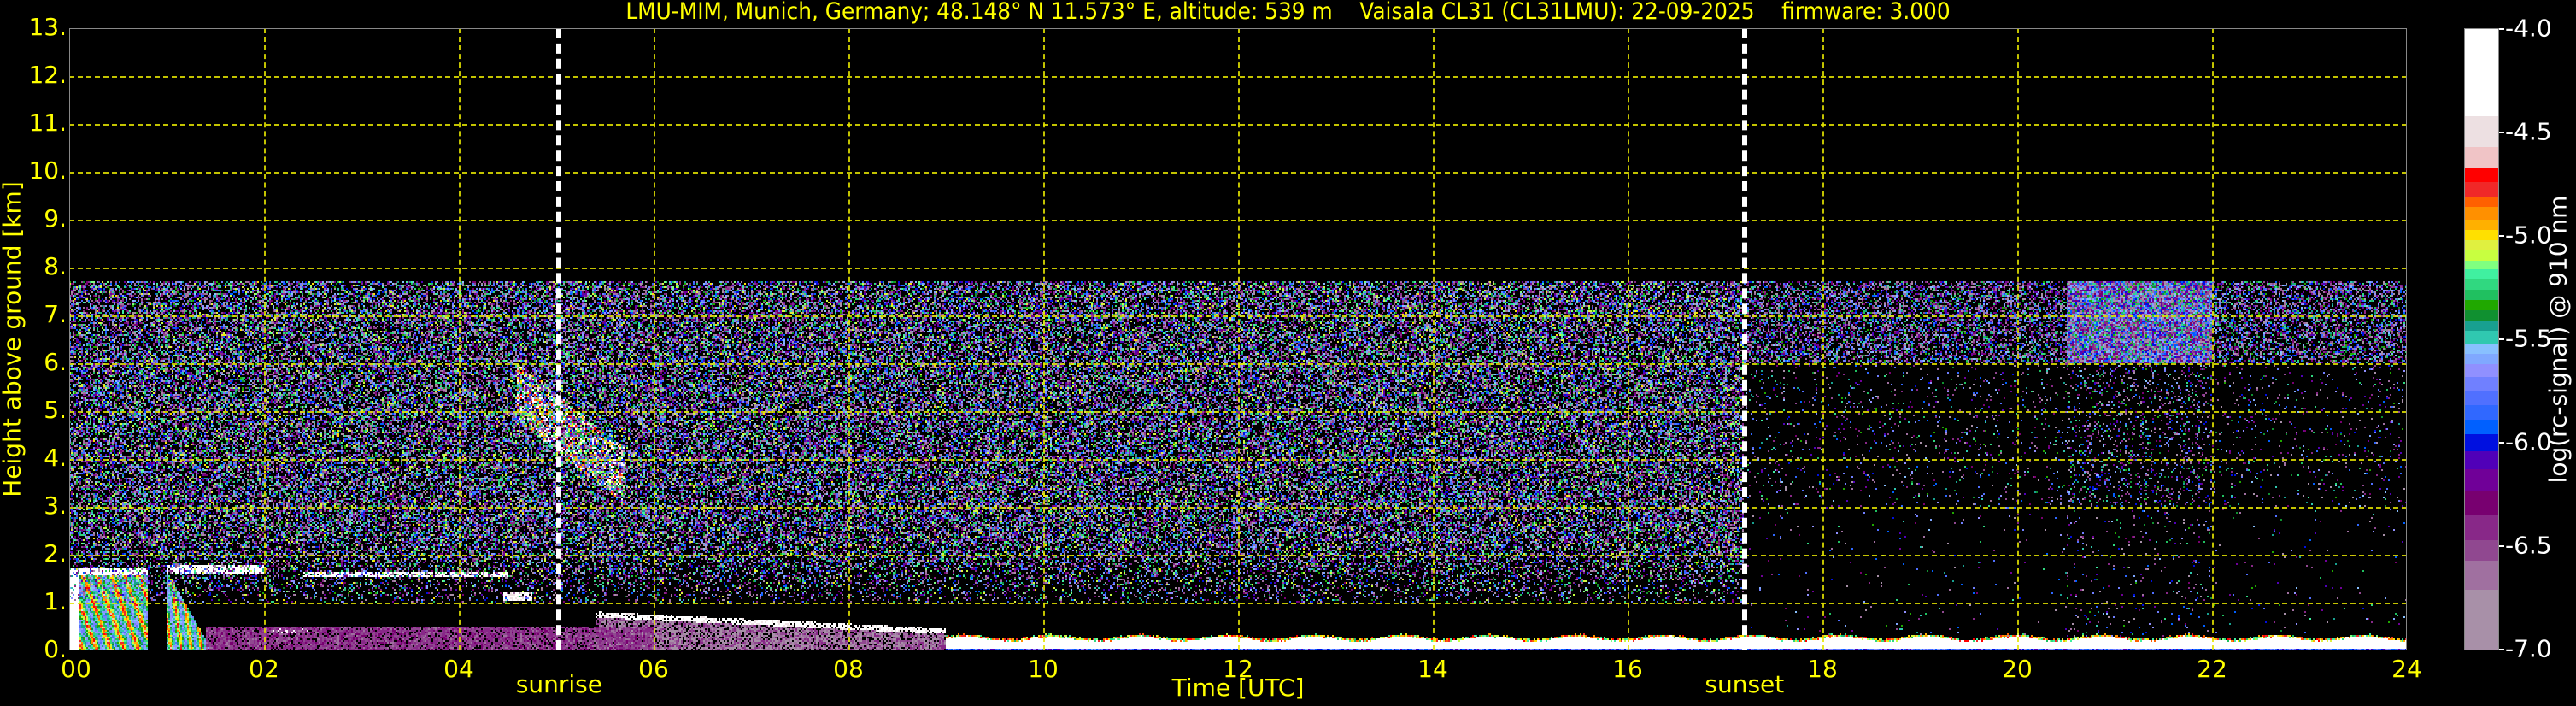 This screenshot has height=706, width=2576. Describe the element at coordinates (1432, 669) in the screenshot. I see `x-tick-label: 14` at that location.